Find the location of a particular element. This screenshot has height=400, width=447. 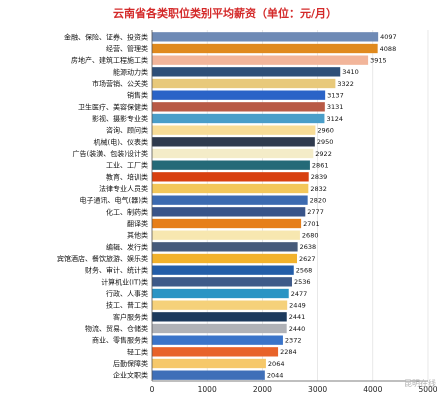

value-label: 2440 is located at coordinates (297, 329).